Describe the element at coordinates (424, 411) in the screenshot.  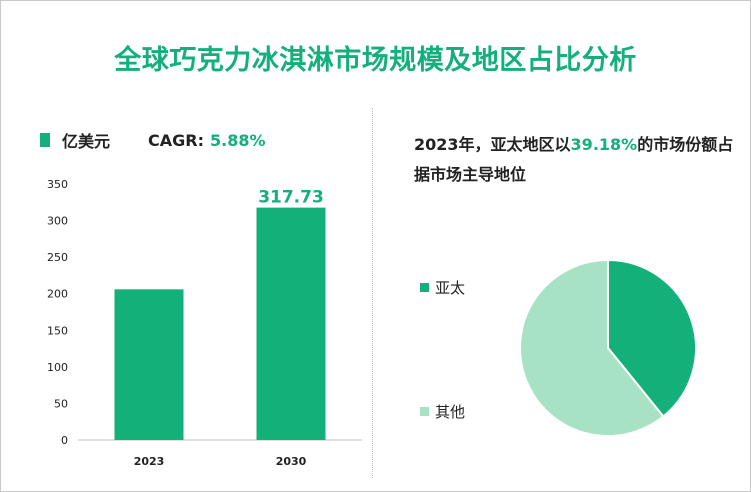
I see `pie-legend-swatch-other` at that location.